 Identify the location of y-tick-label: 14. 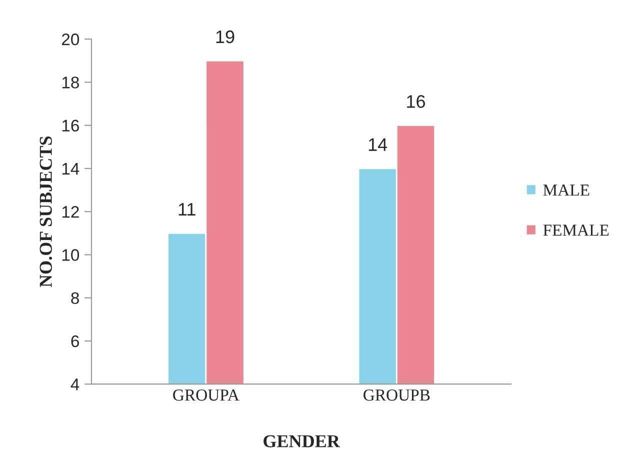
(71, 169).